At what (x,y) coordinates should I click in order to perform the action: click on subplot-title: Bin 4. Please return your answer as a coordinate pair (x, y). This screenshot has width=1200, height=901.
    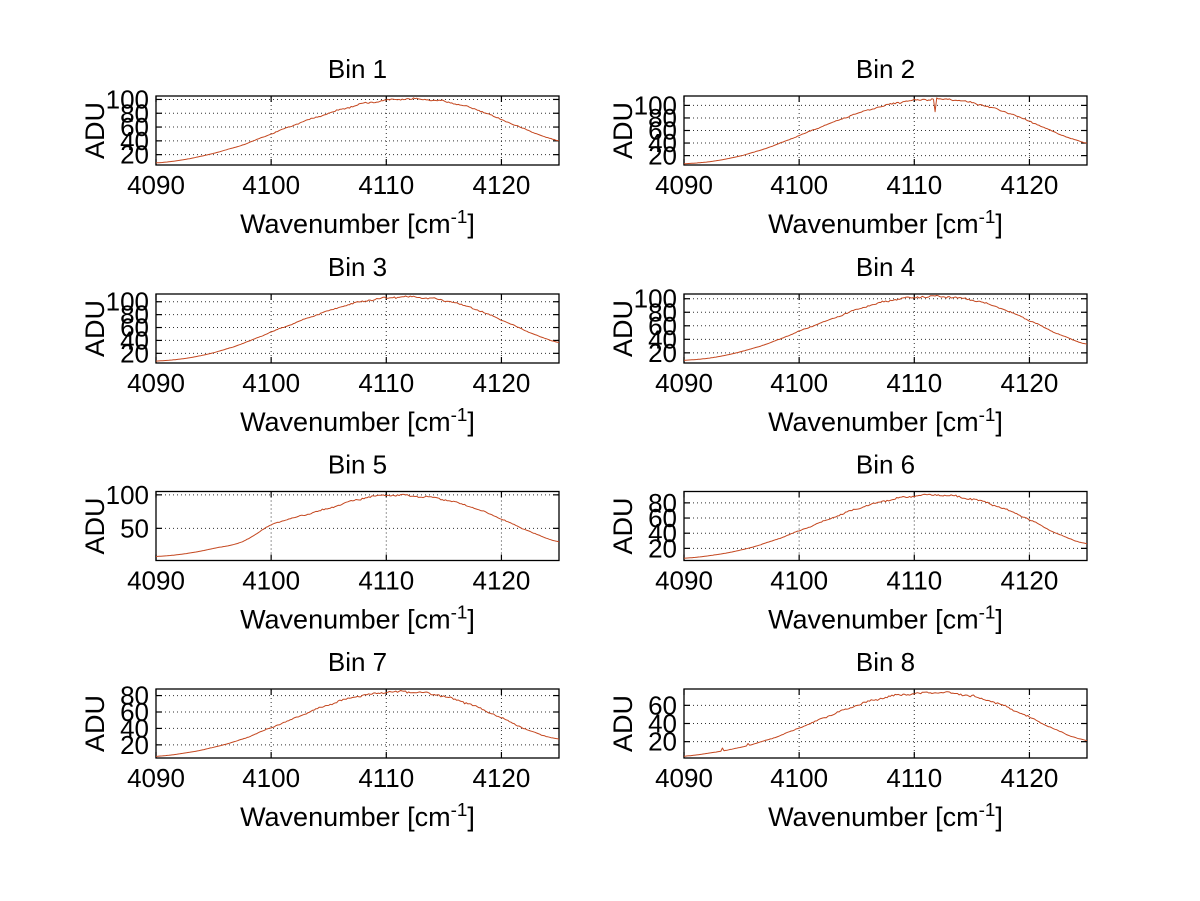
    Looking at the image, I should click on (885, 267).